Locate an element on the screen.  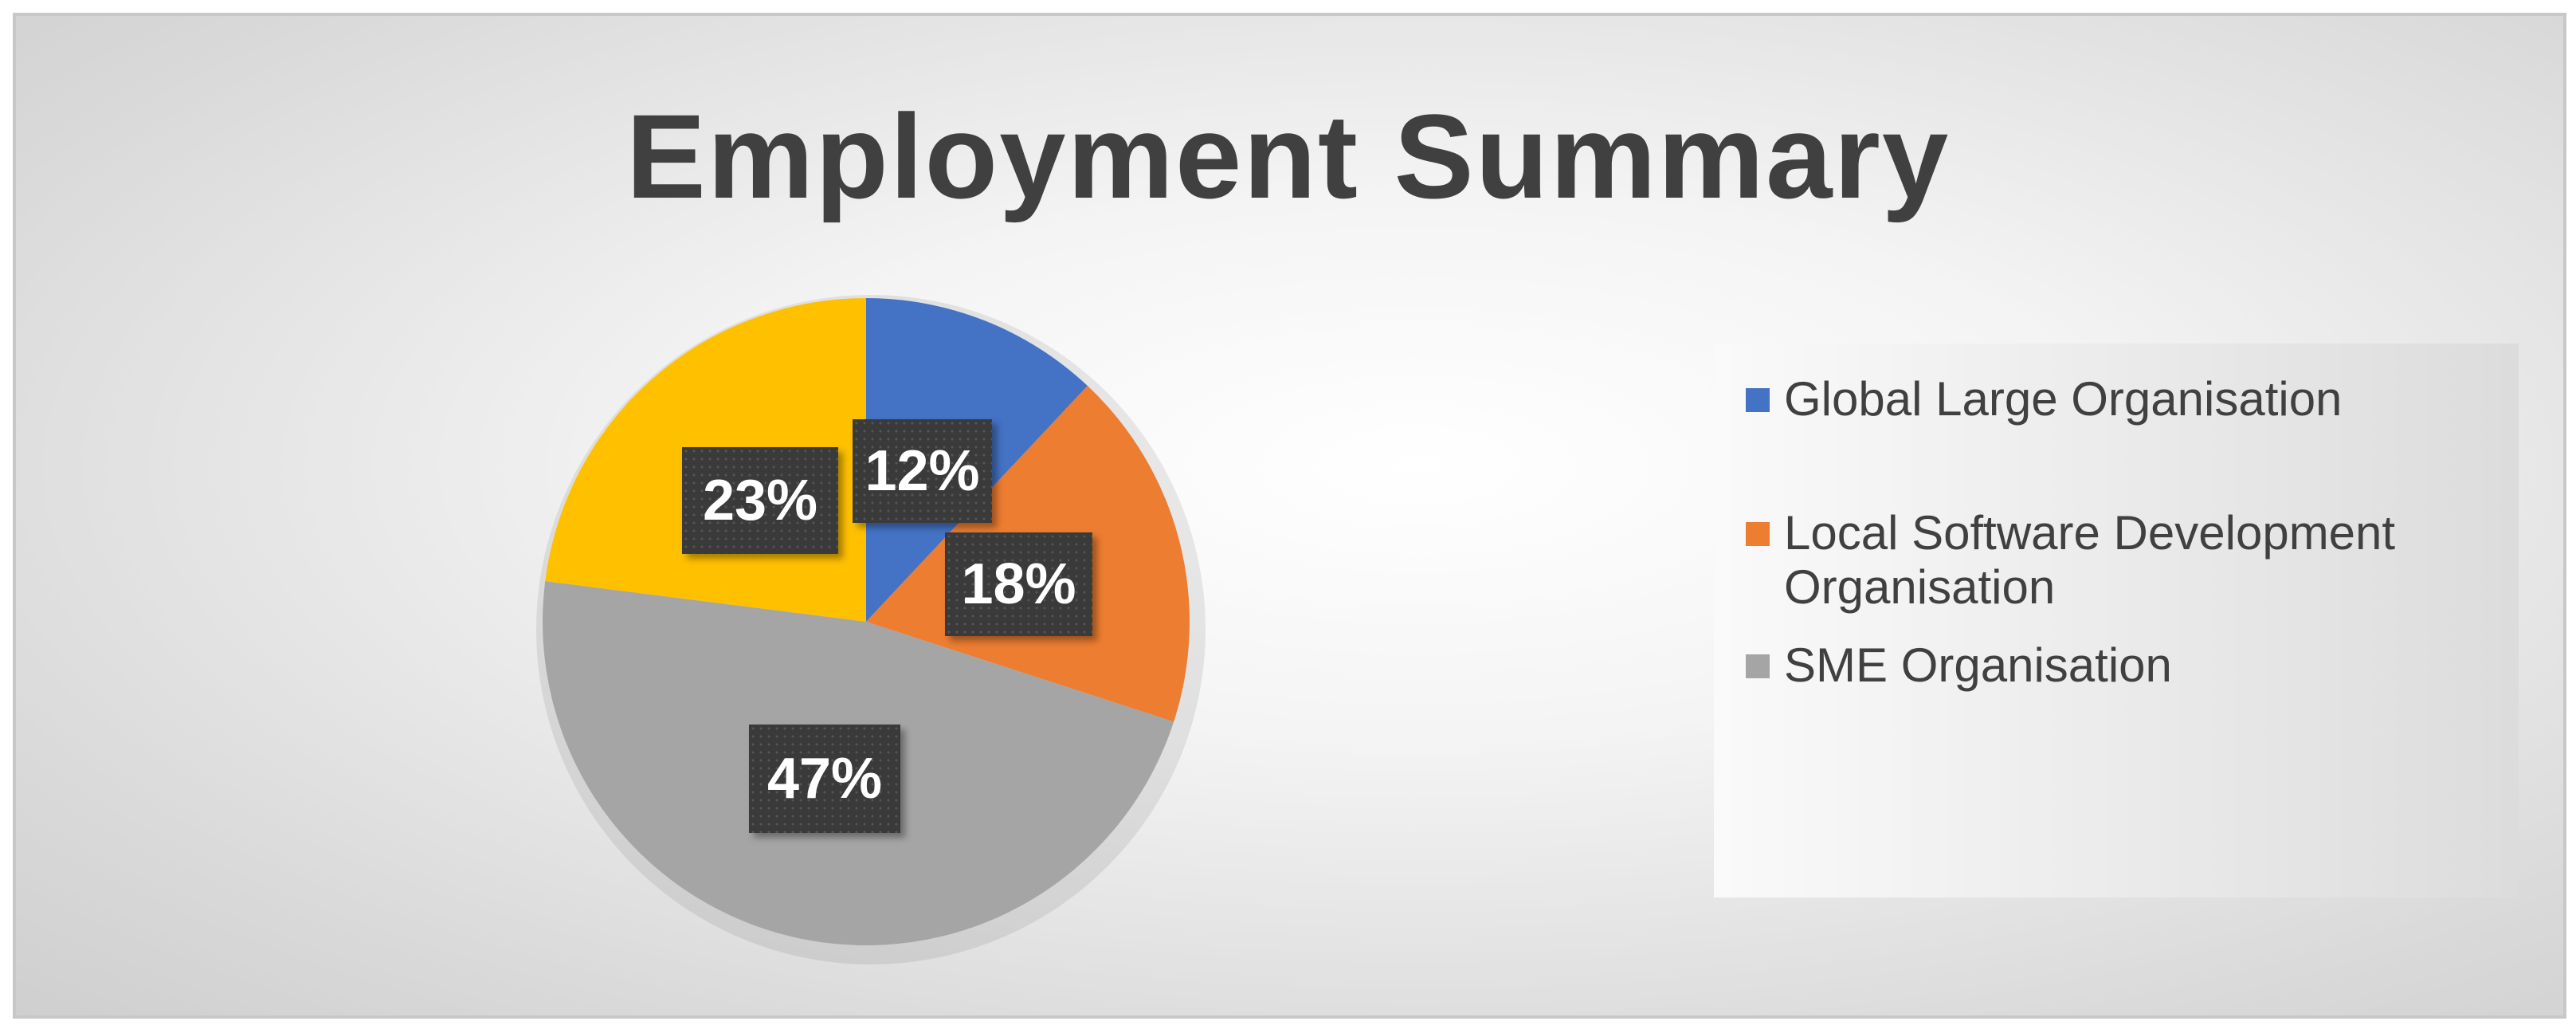
data-label-global: 12% is located at coordinates (923, 471).